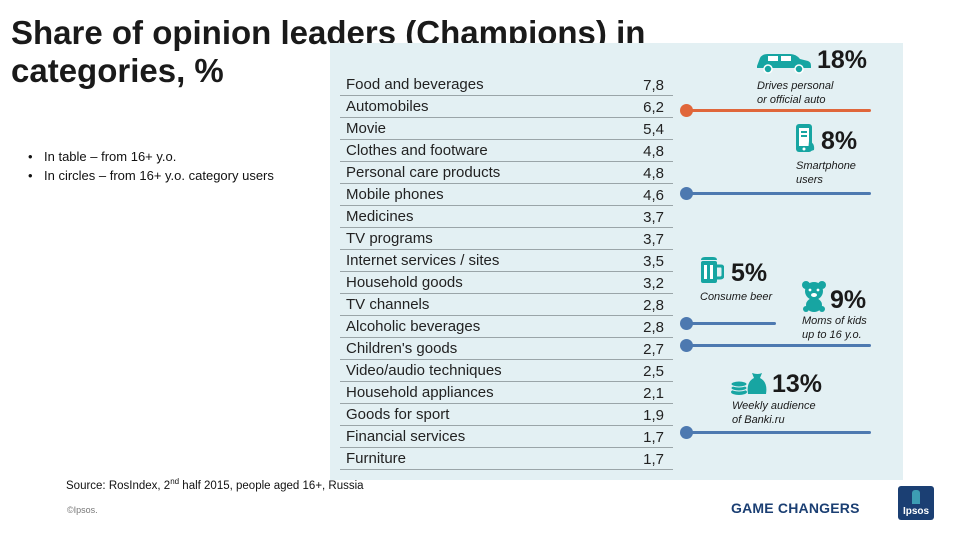 Image resolution: width=960 pixels, height=540 pixels. Describe the element at coordinates (415, 84) in the screenshot. I see `category-name: Food and beverages` at that location.